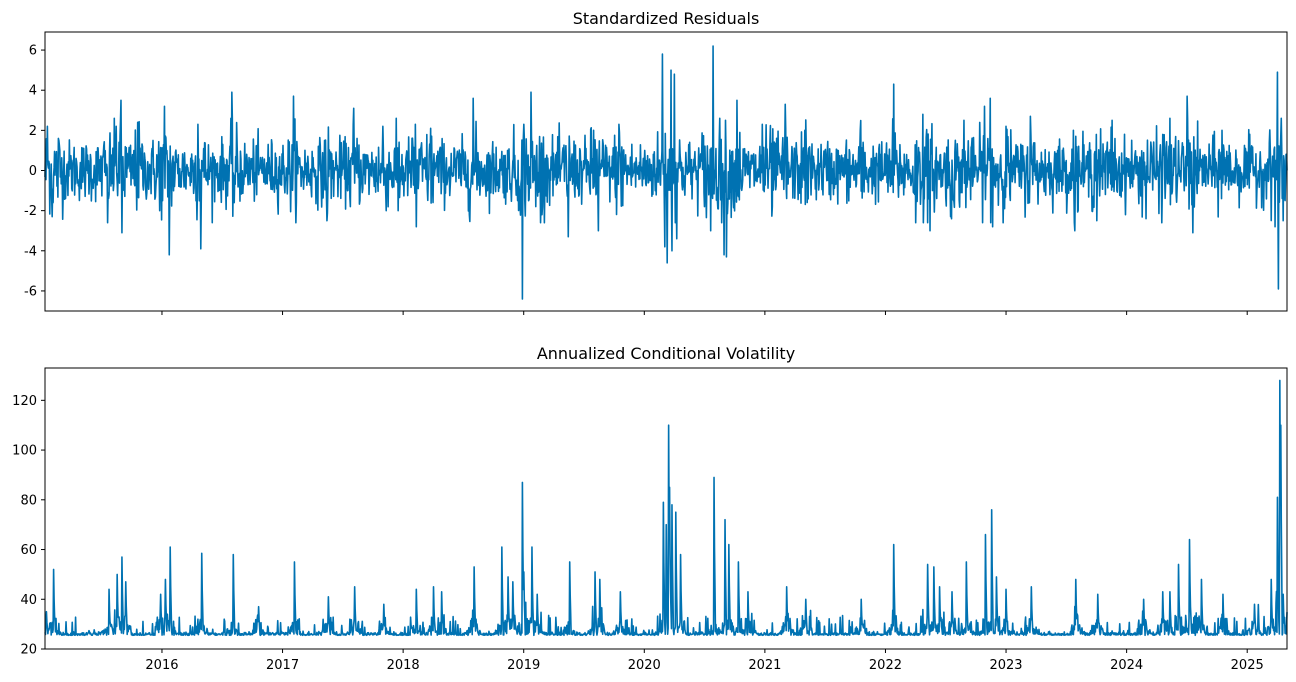 The image size is (1296, 682). What do you see at coordinates (24, 401) in the screenshot?
I see `y-tick-label: 120` at bounding box center [24, 401].